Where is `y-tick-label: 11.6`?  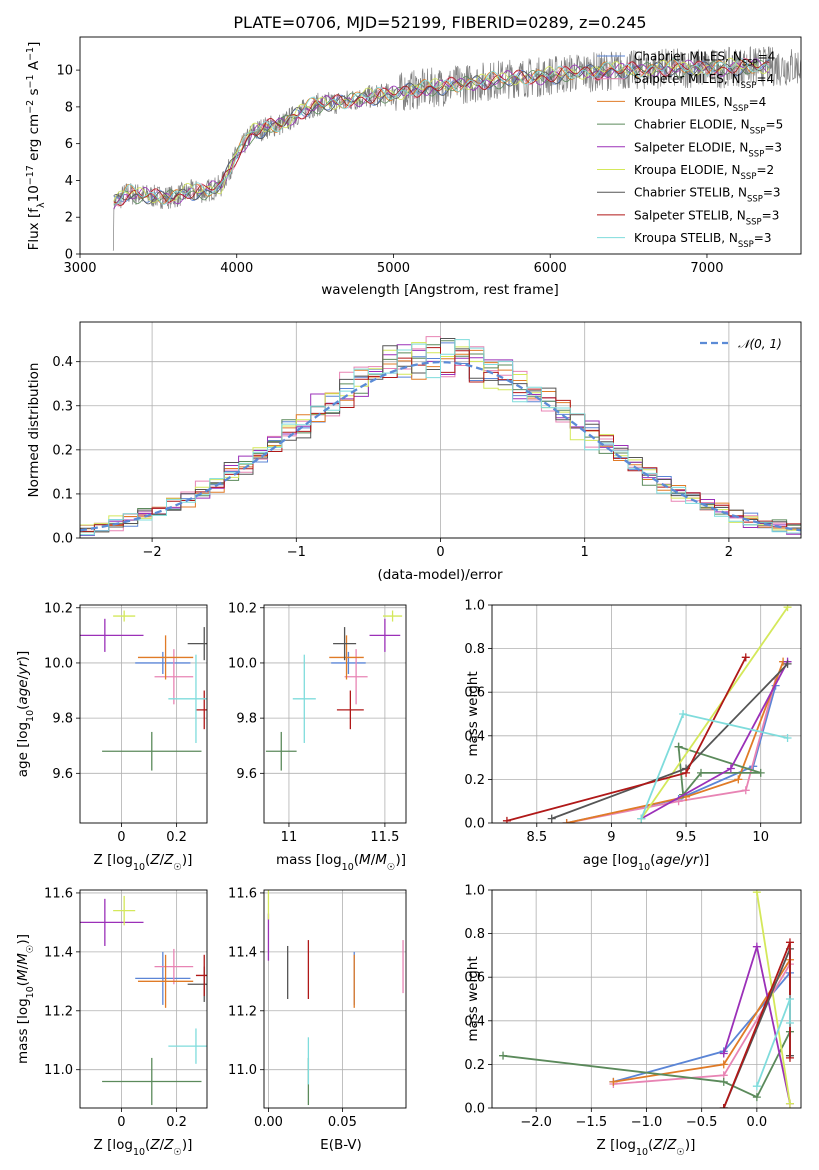 y-tick-label: 11.6 is located at coordinates (58, 893).